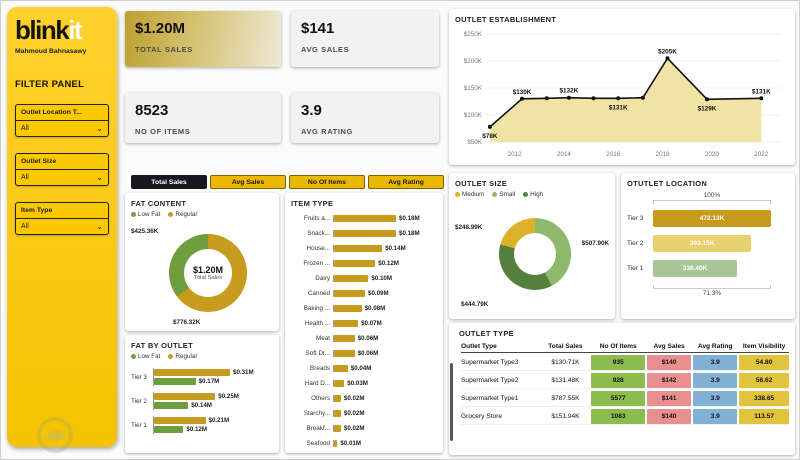 The height and width of the screenshot is (460, 800). What do you see at coordinates (62, 177) in the screenshot?
I see `filter-outlet-size-dropdown: All ⌄` at bounding box center [62, 177].